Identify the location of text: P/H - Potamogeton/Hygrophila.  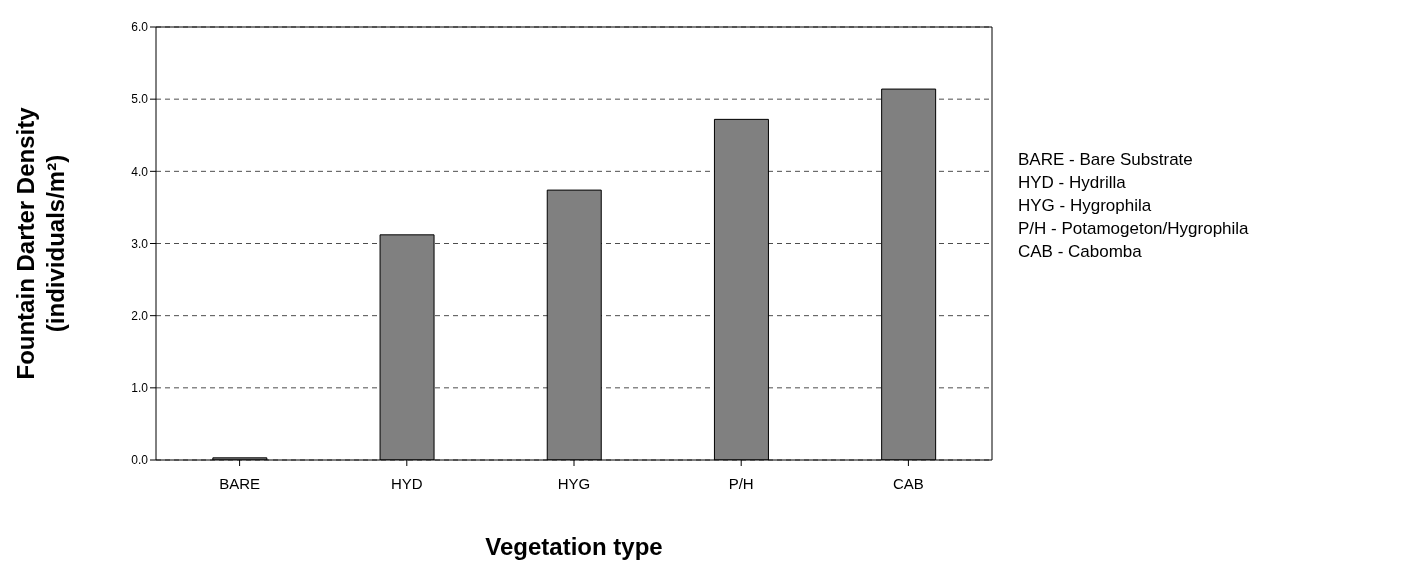
(1133, 229).